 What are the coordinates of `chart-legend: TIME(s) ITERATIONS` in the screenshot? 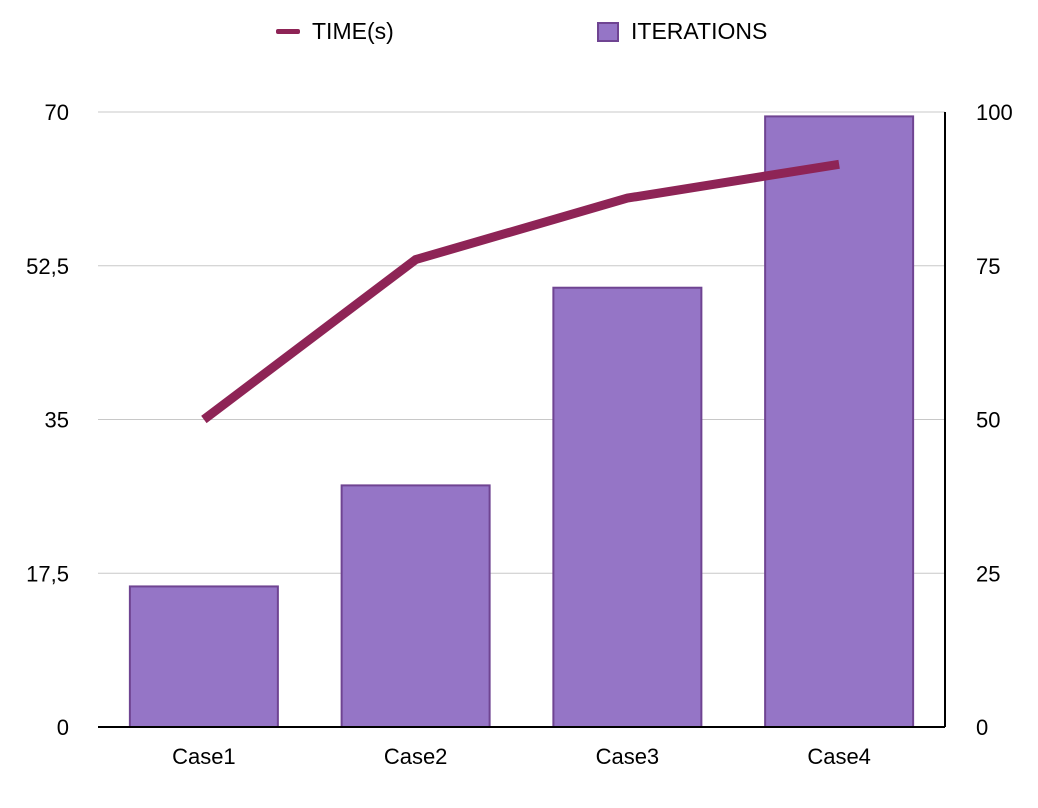 It's located at (519, 34).